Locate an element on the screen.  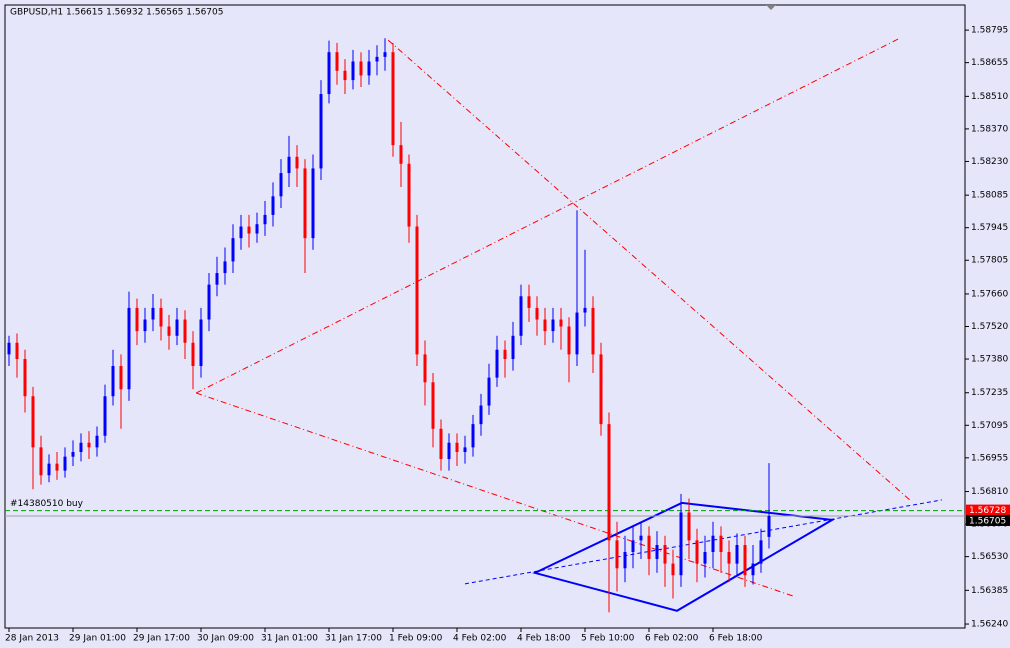
y-tick-label: 1.57235 is located at coordinates (989, 393).